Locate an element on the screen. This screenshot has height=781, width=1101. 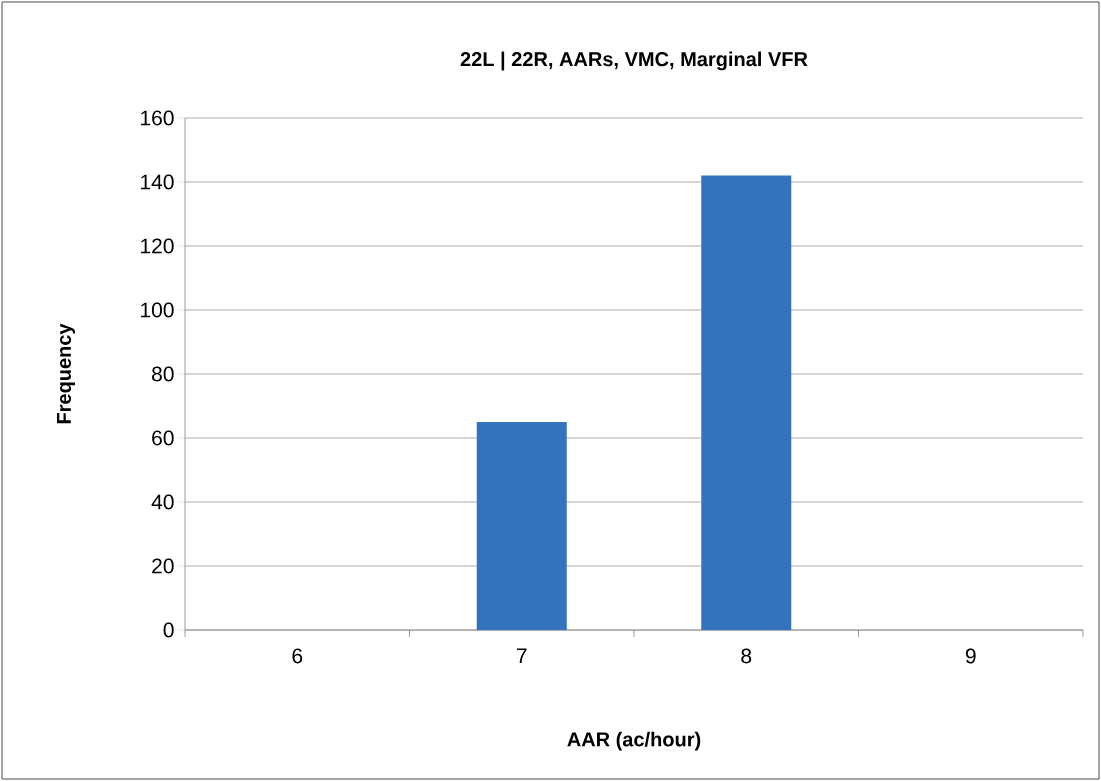
y-tick-label: 60 is located at coordinates (163, 438).